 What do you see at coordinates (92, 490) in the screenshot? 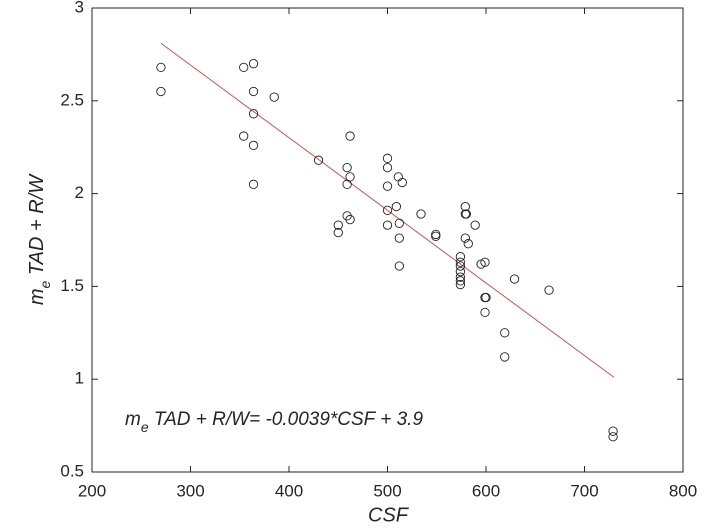
I see `x-tick-label: 200` at bounding box center [92, 490].